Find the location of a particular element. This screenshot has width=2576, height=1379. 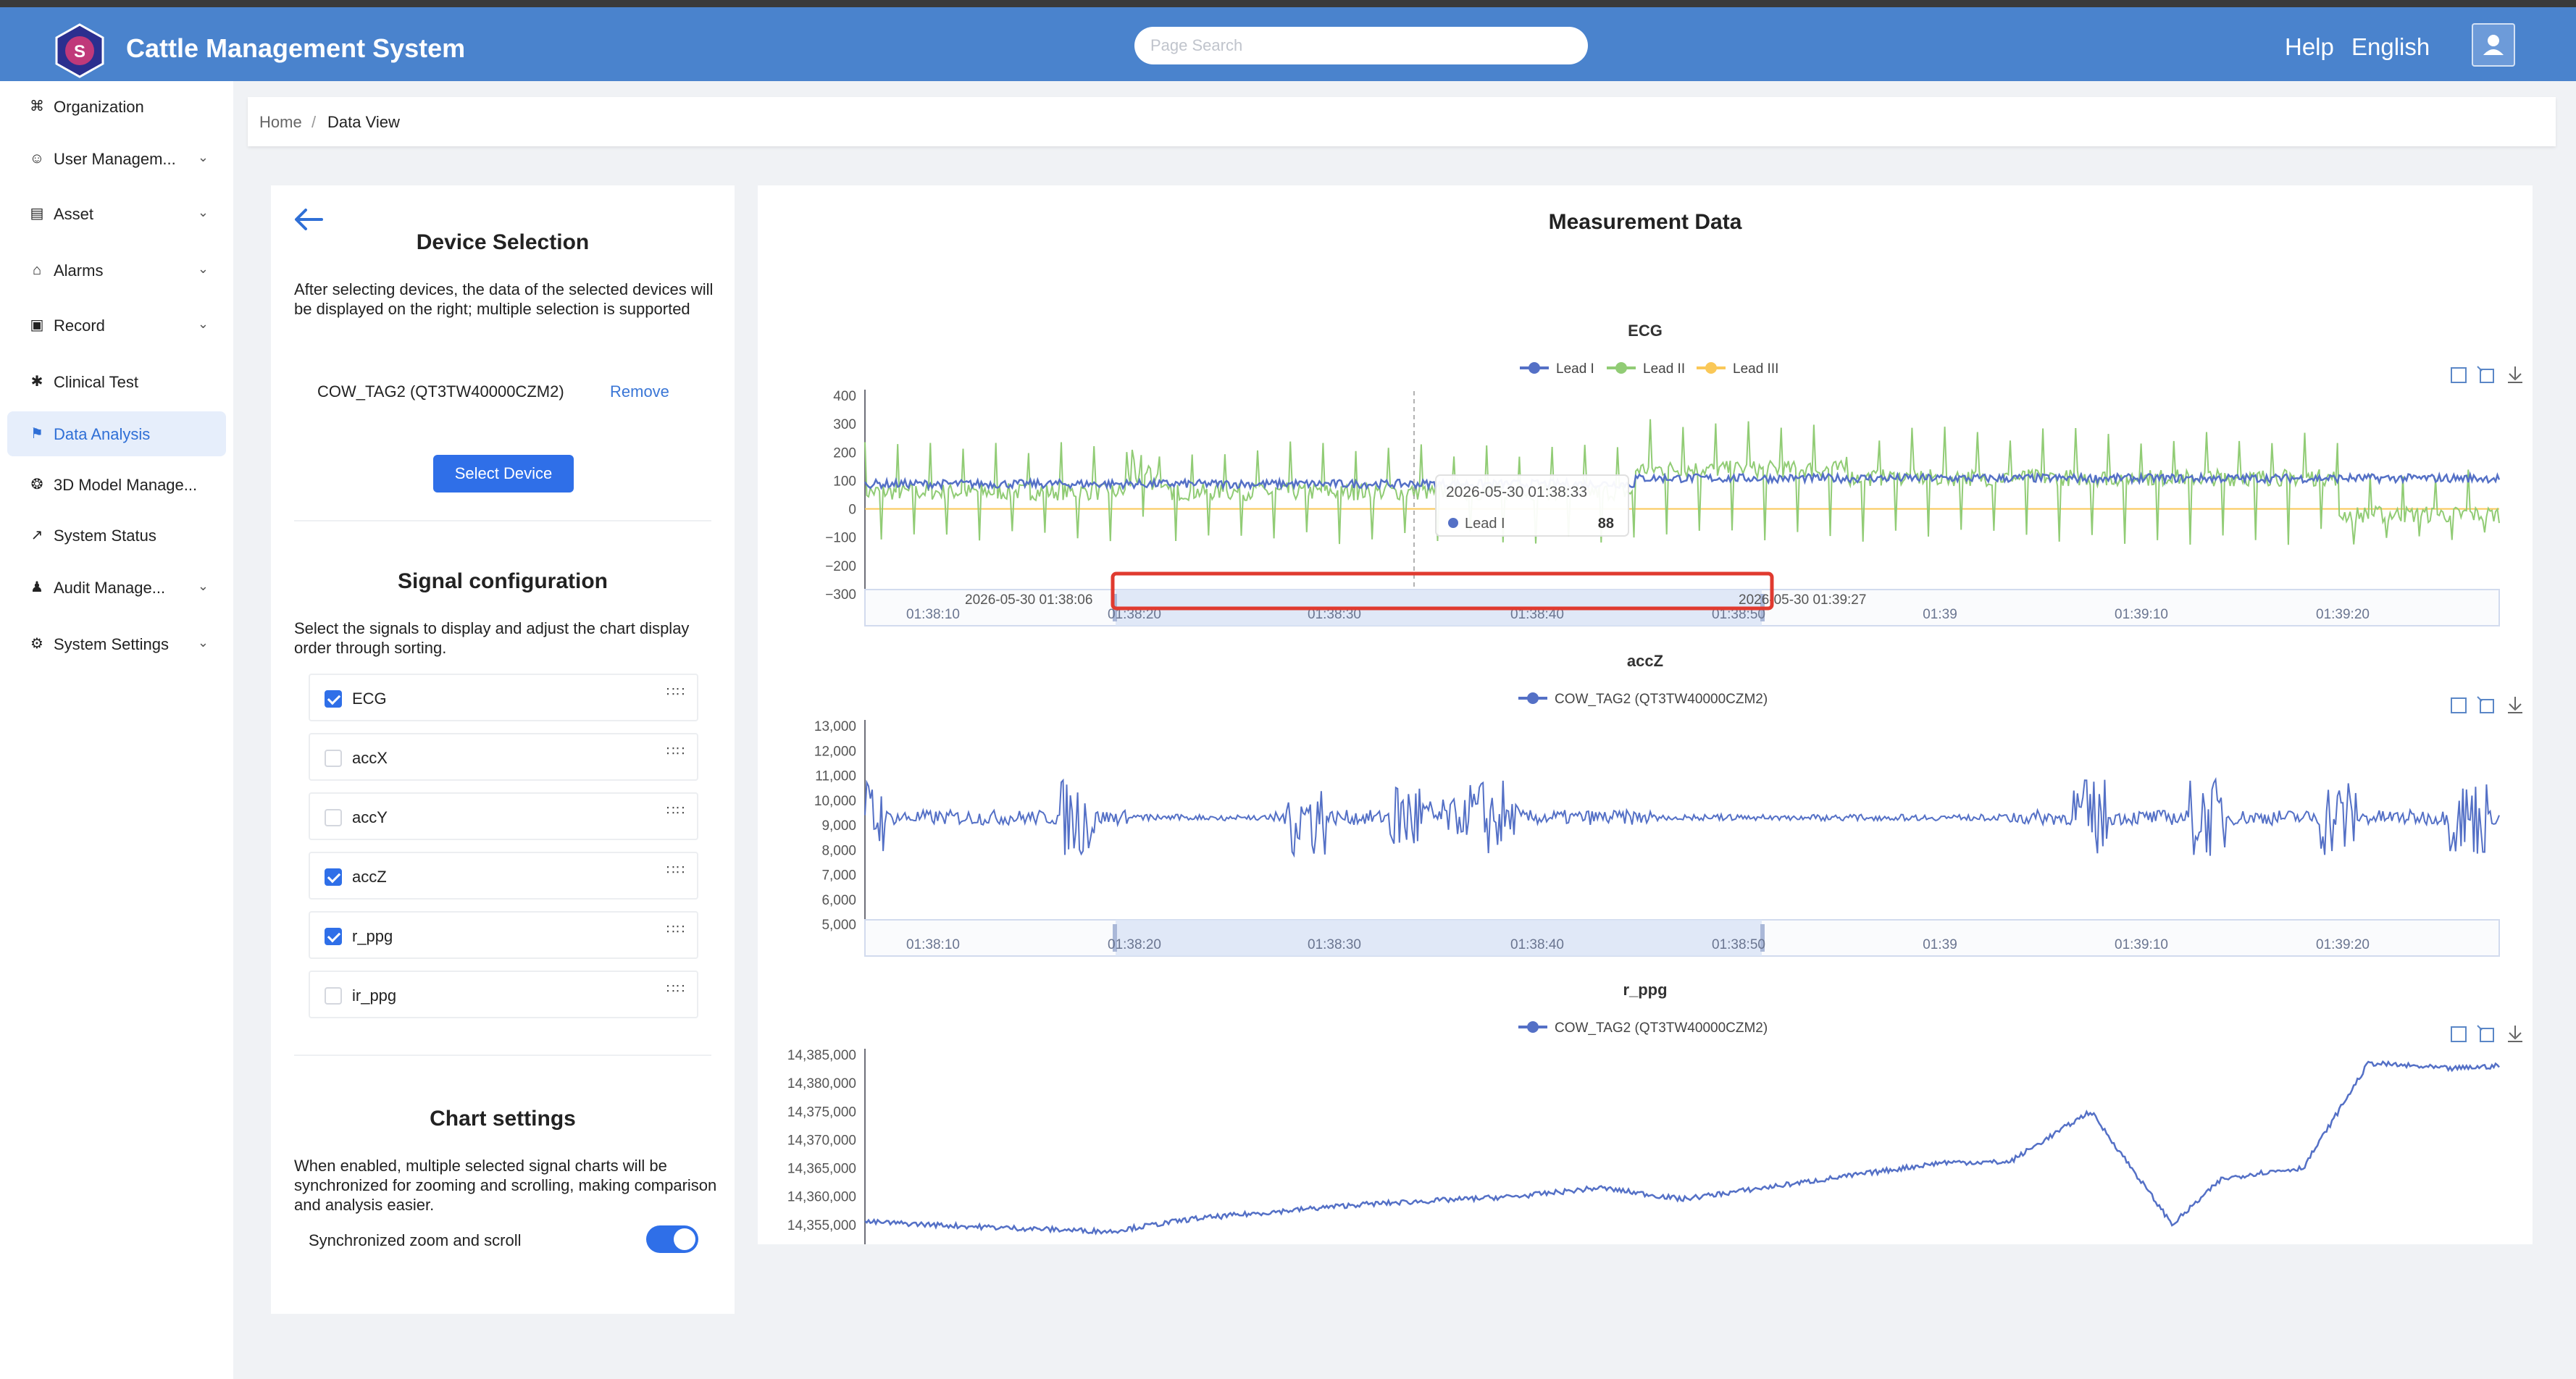

x-tick-label: 01:38:10 is located at coordinates (933, 614).